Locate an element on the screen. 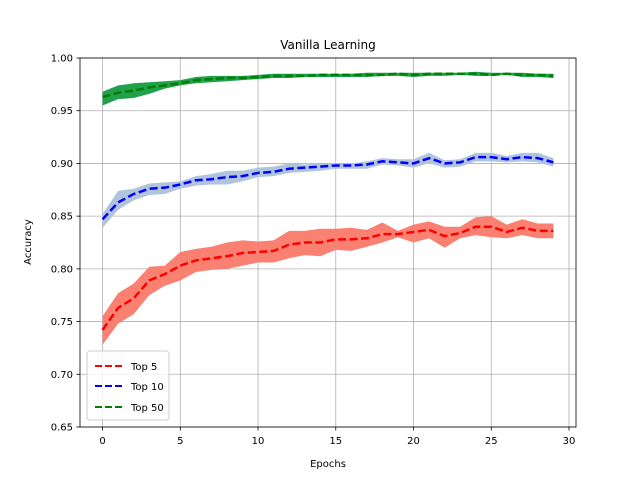  legend-label-top5: Top 5 is located at coordinates (143, 367).